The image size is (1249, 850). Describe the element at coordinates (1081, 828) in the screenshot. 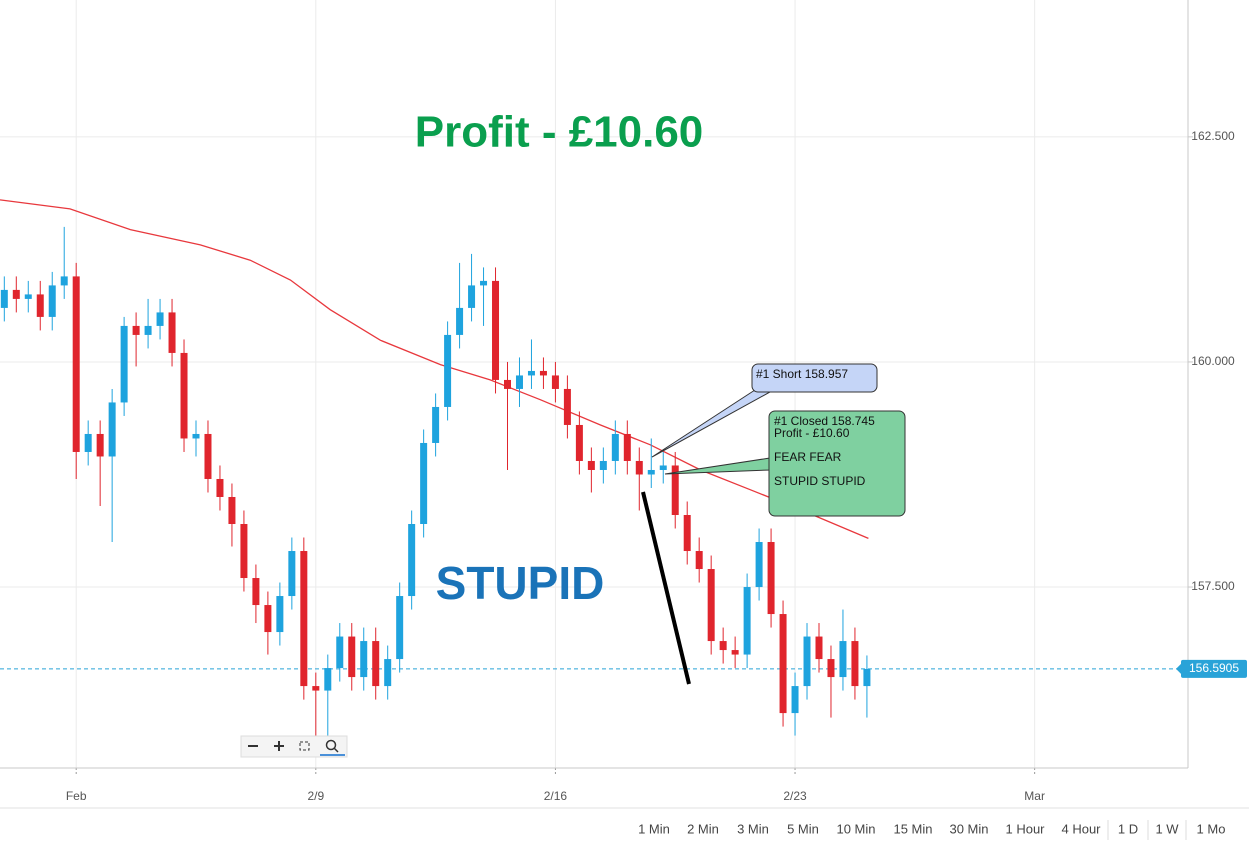

I see `timeframe-button: 4 Hour` at that location.